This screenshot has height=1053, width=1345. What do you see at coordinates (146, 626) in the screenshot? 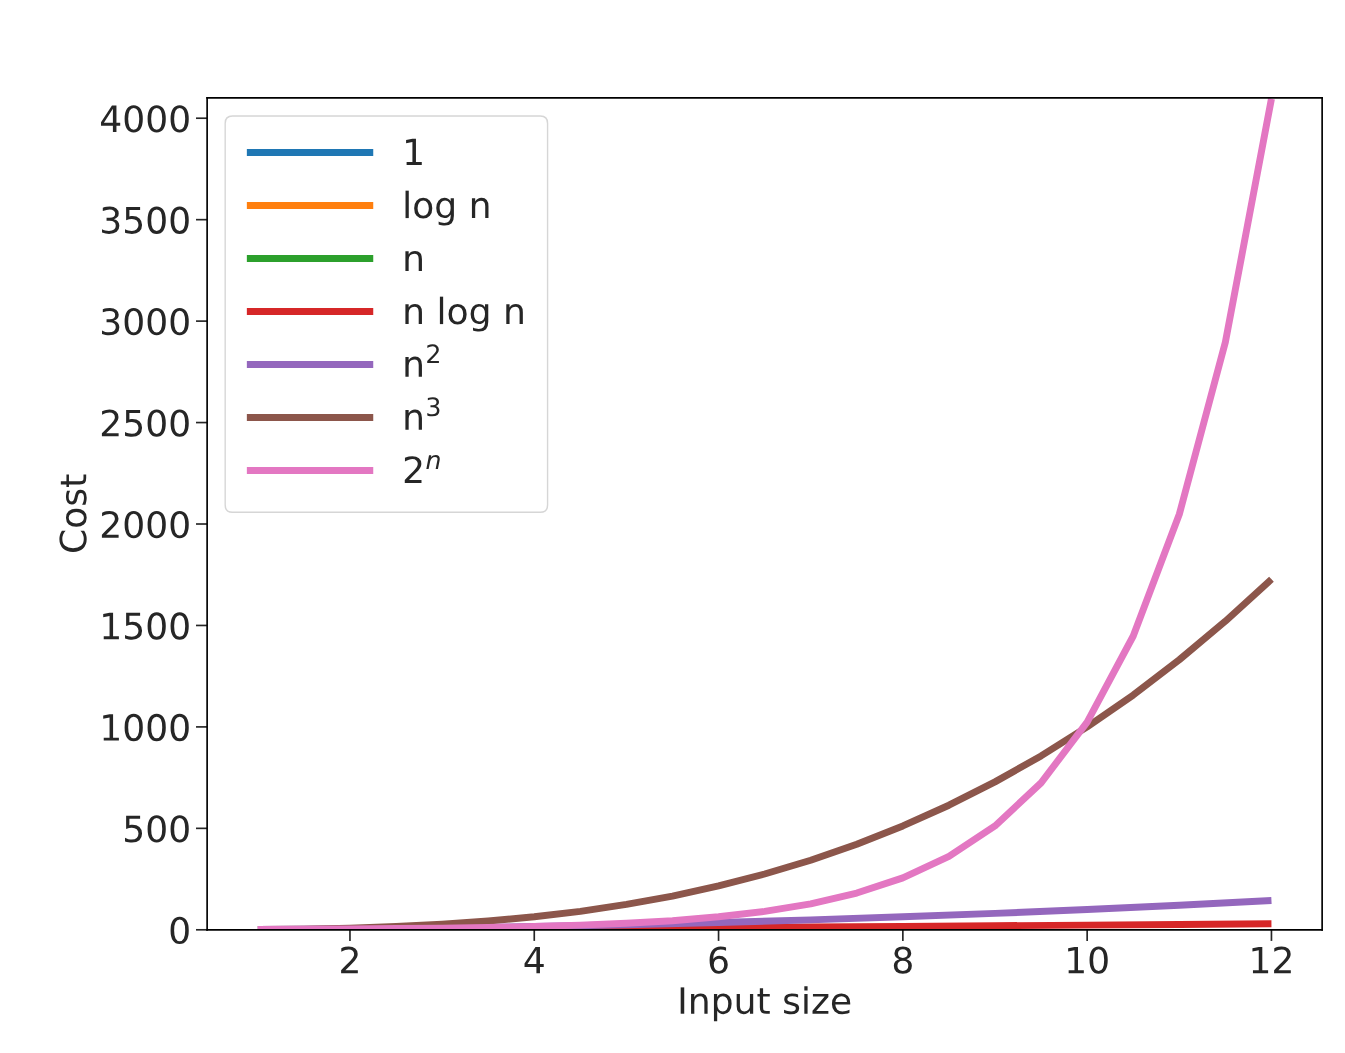
I see `y-tick-label: 1500` at bounding box center [146, 626].